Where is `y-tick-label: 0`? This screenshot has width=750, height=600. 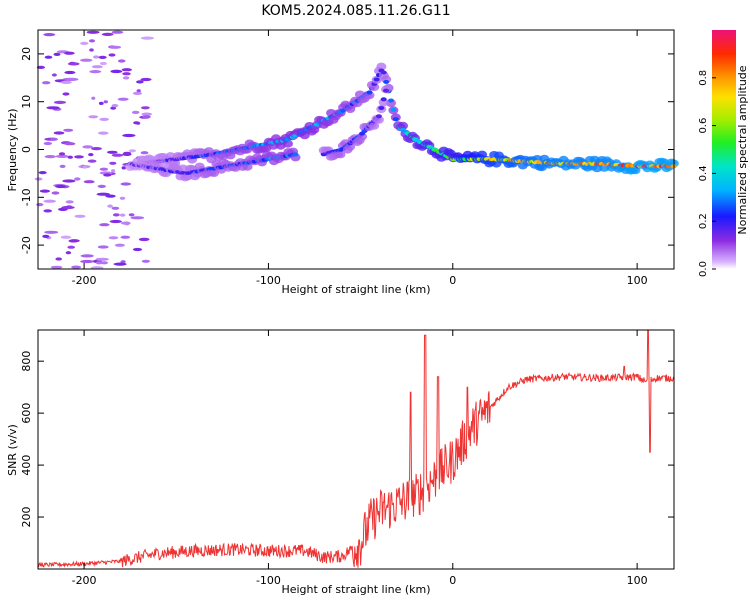 y-tick-label: 0 is located at coordinates (26, 149).